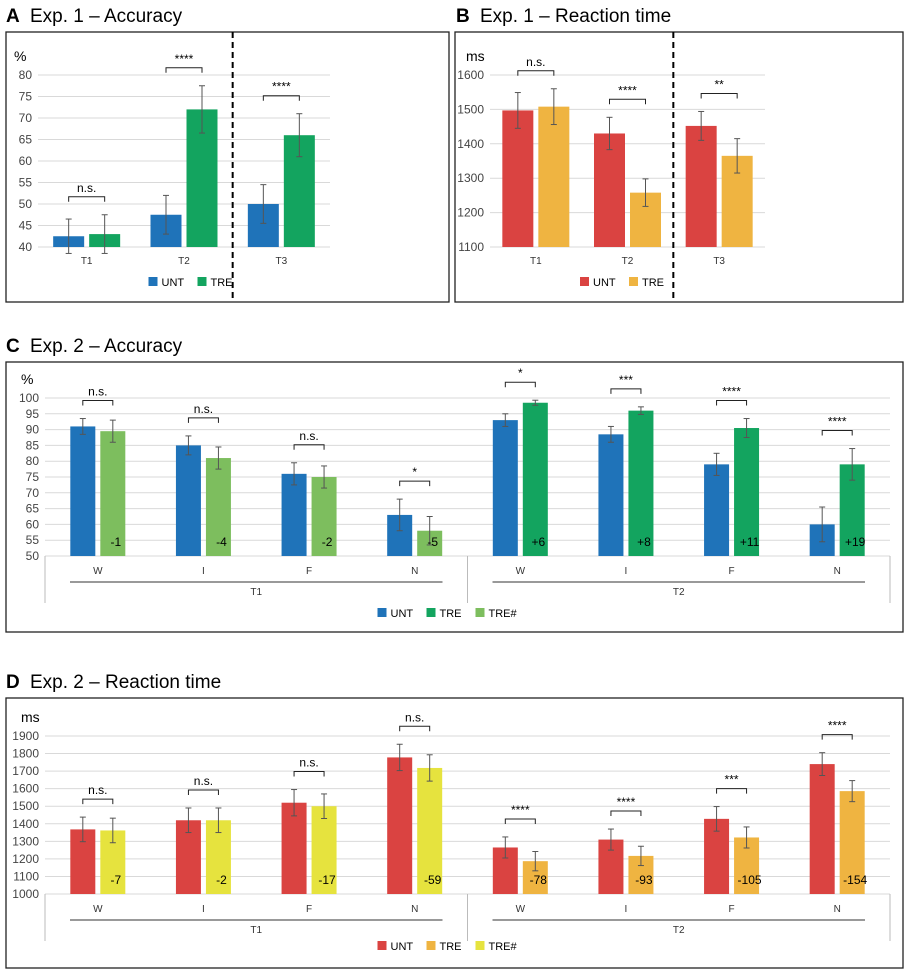  I want to click on panel-d-xtick-label: I, so click(626, 909).